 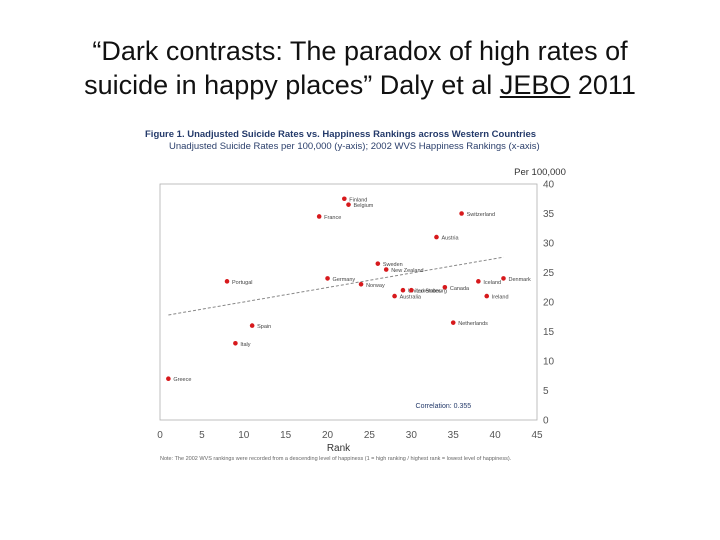 What do you see at coordinates (540, 172) in the screenshot?
I see `y-axis-label: Per 100,000` at bounding box center [540, 172].